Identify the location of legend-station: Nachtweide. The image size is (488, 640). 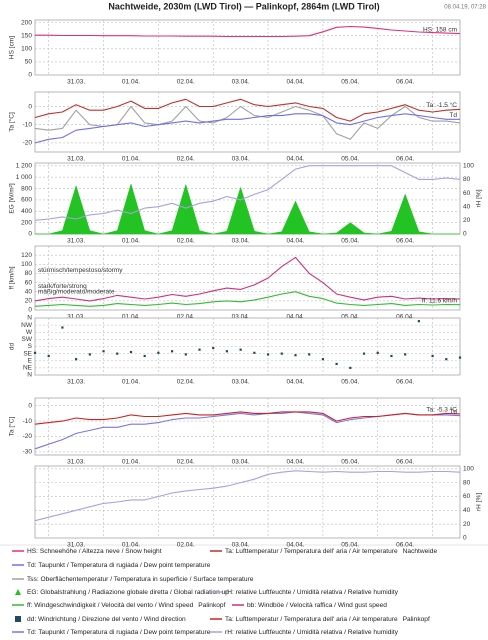
(420, 551).